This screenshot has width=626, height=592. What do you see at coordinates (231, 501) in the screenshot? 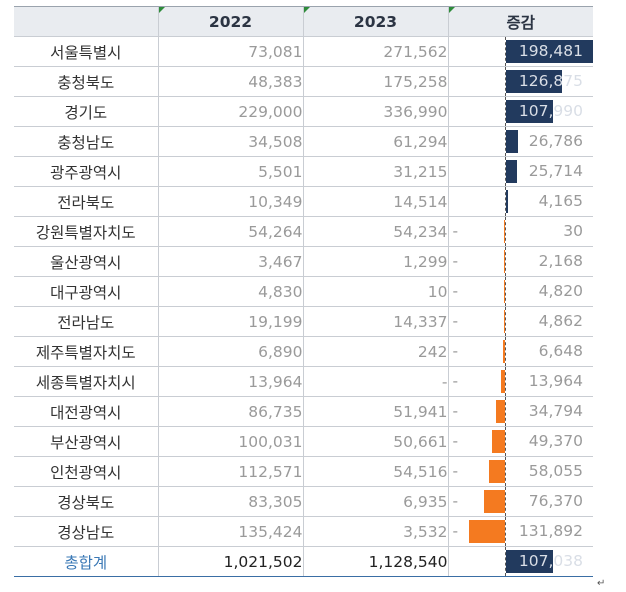
I see `value-2022-cell: 83,305` at bounding box center [231, 501].